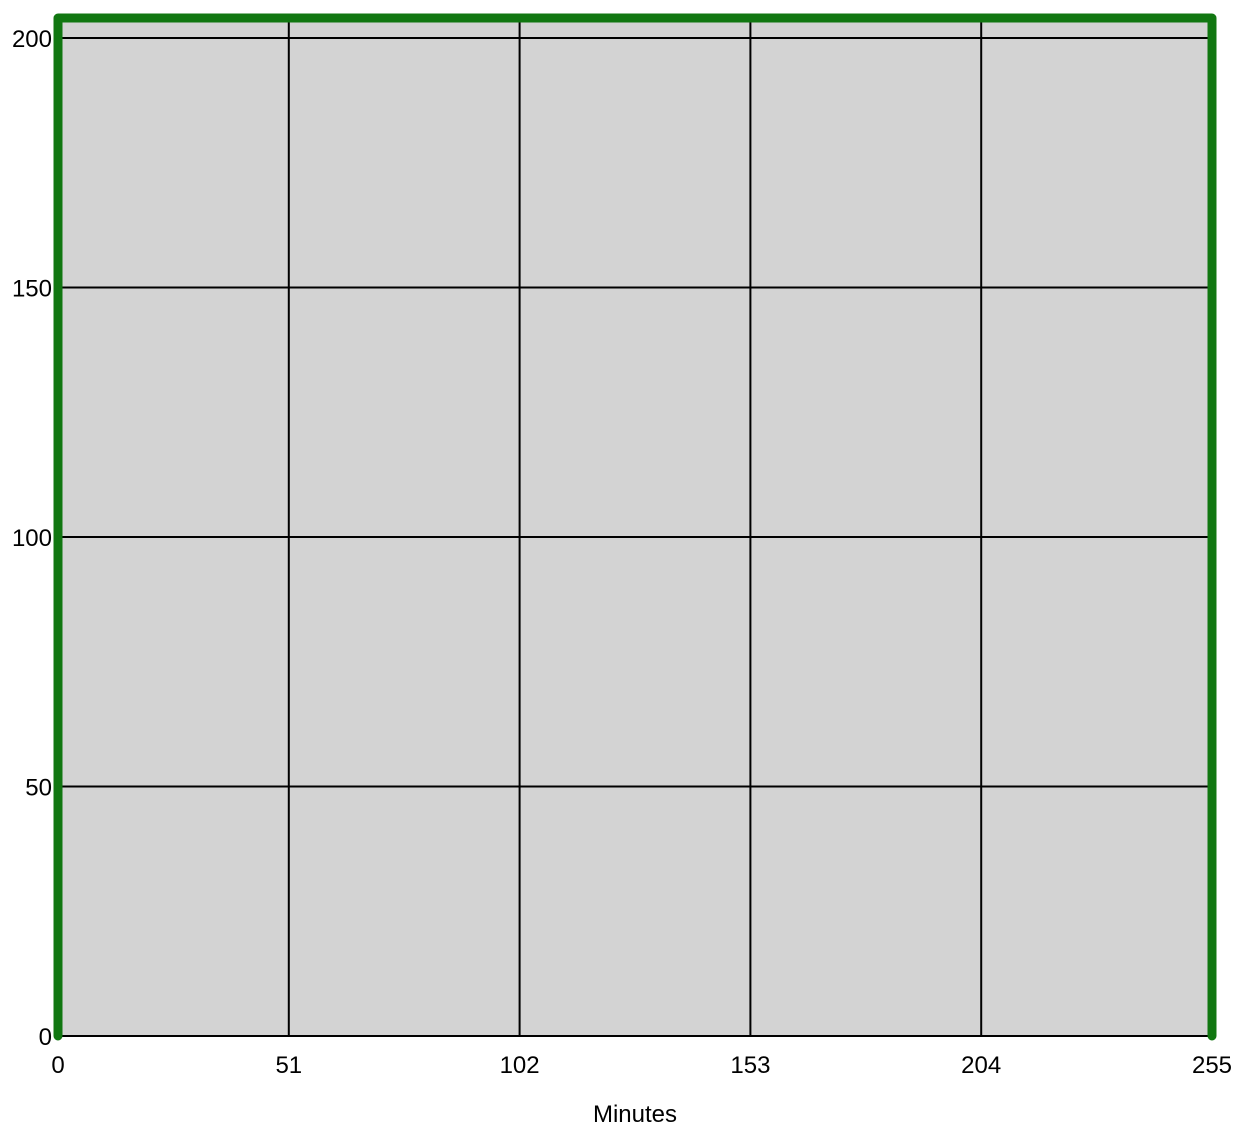 The image size is (1248, 1131). I want to click on y-tick-label: 50, so click(38, 787).